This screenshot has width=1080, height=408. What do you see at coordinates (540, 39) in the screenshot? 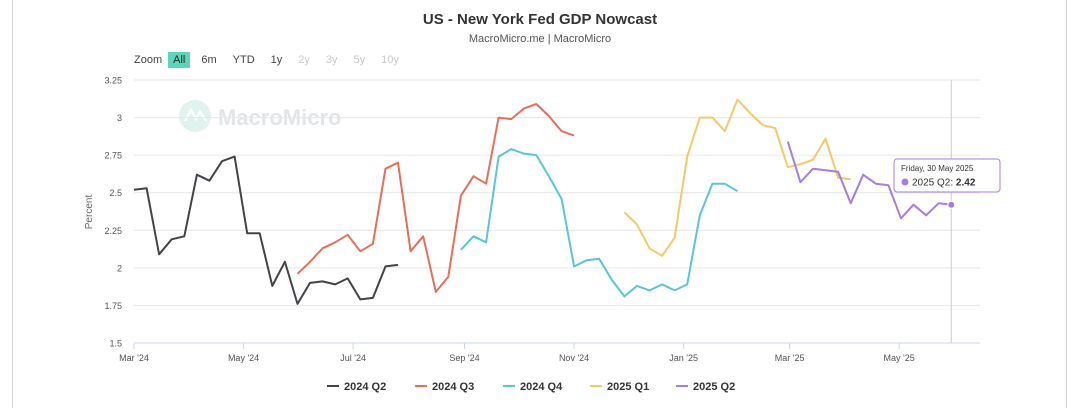
I see `chart-subtitle: MacroMicro.me | MacroMicro` at bounding box center [540, 39].